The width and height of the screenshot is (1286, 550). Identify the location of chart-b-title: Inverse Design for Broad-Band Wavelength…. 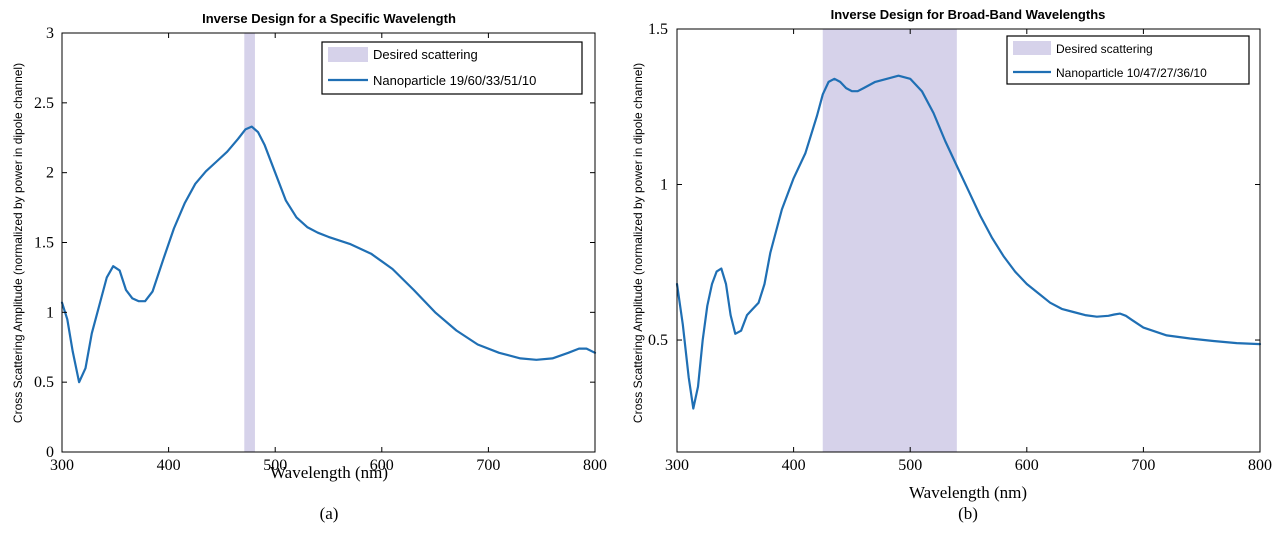
(968, 14).